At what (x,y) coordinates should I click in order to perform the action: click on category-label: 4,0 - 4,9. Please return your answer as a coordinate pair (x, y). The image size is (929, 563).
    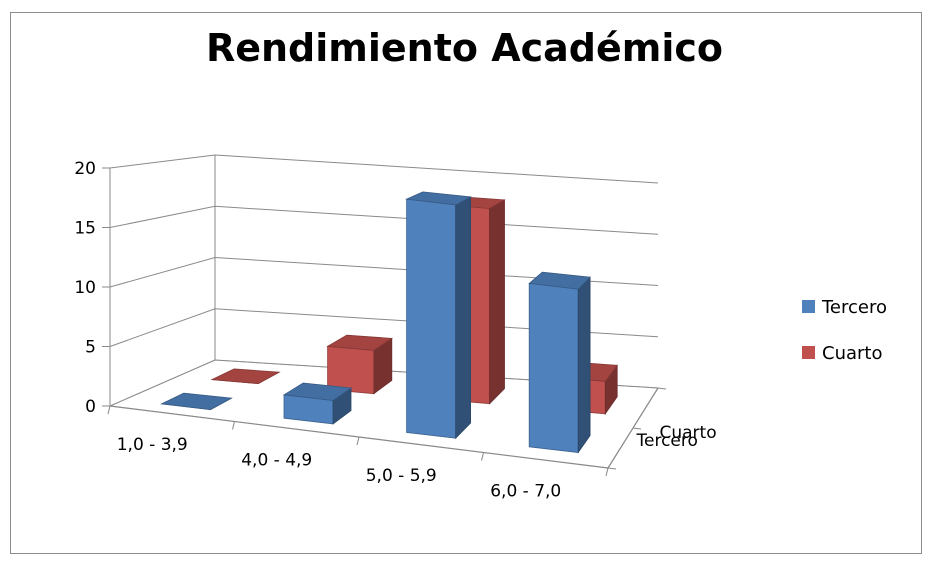
    Looking at the image, I should click on (276, 460).